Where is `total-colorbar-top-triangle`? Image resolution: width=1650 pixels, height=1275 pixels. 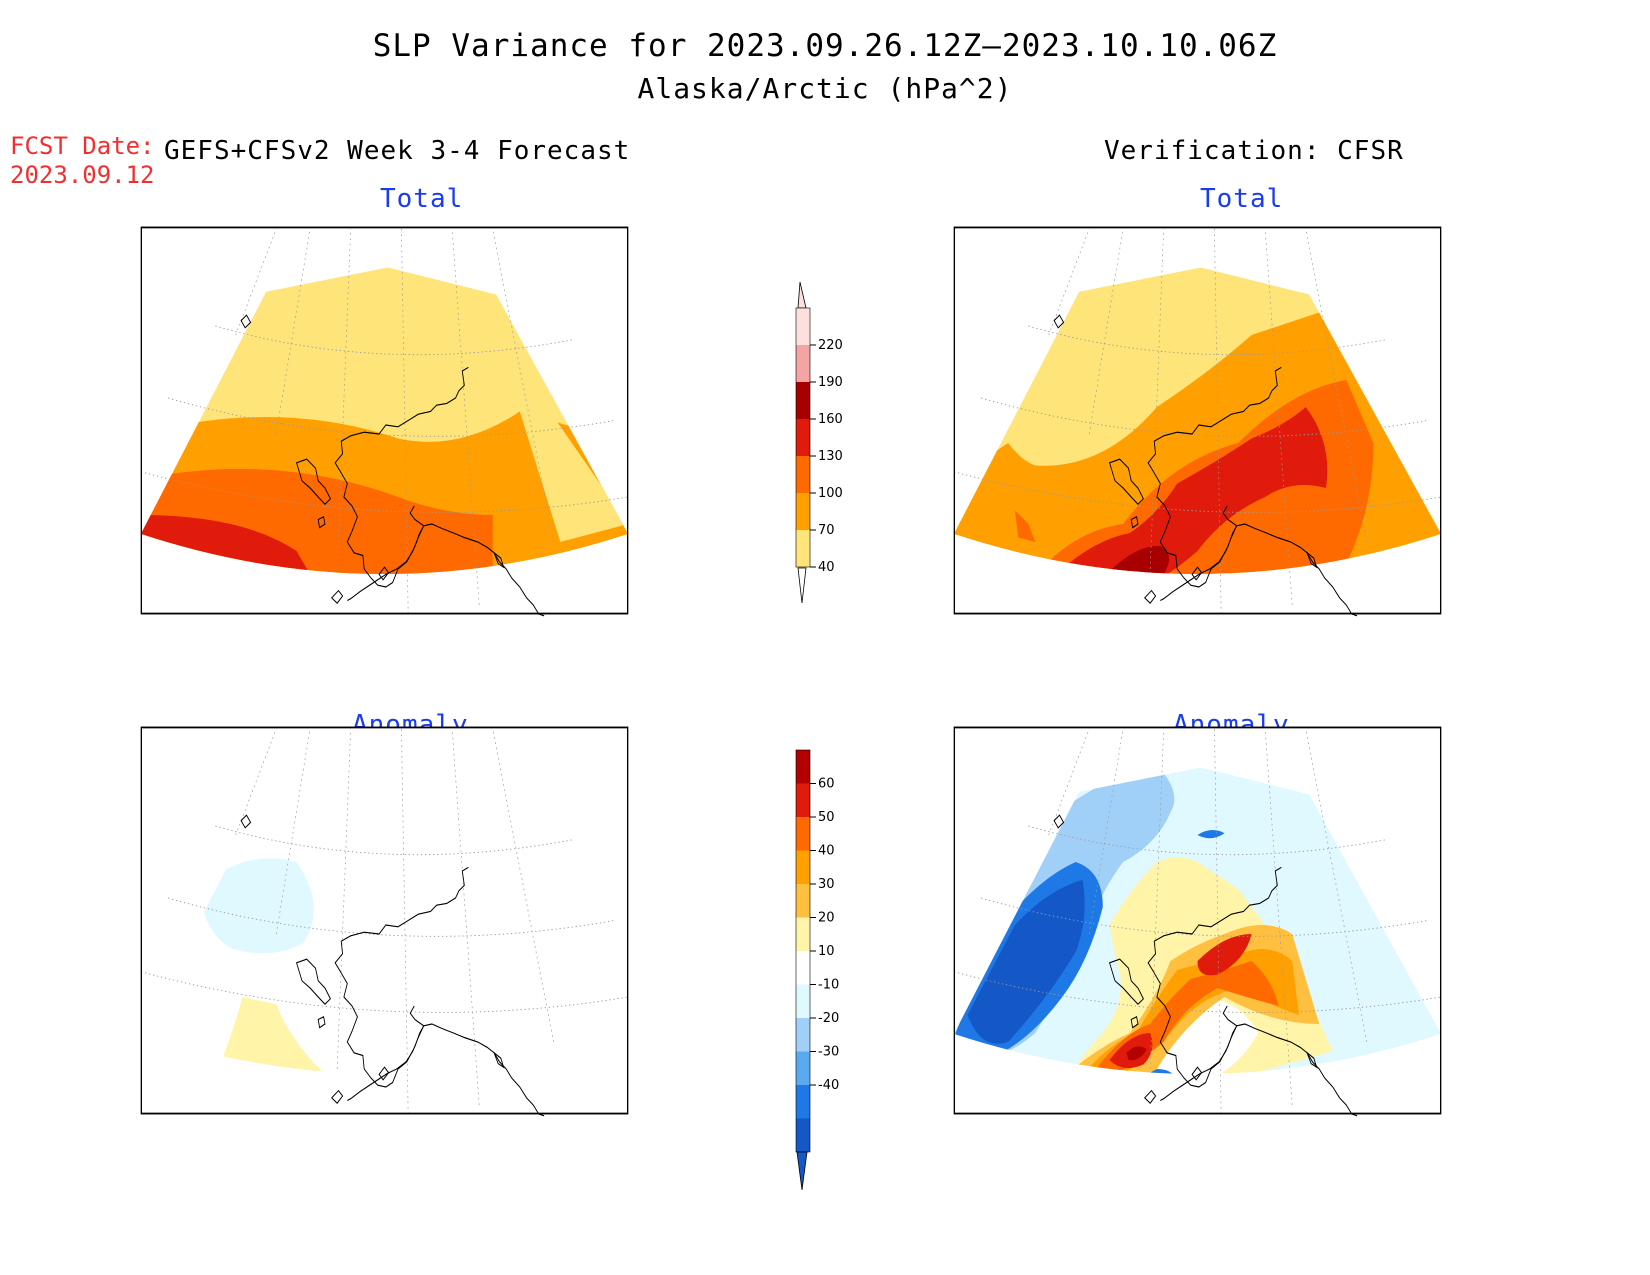 total-colorbar-top-triangle is located at coordinates (802, 295).